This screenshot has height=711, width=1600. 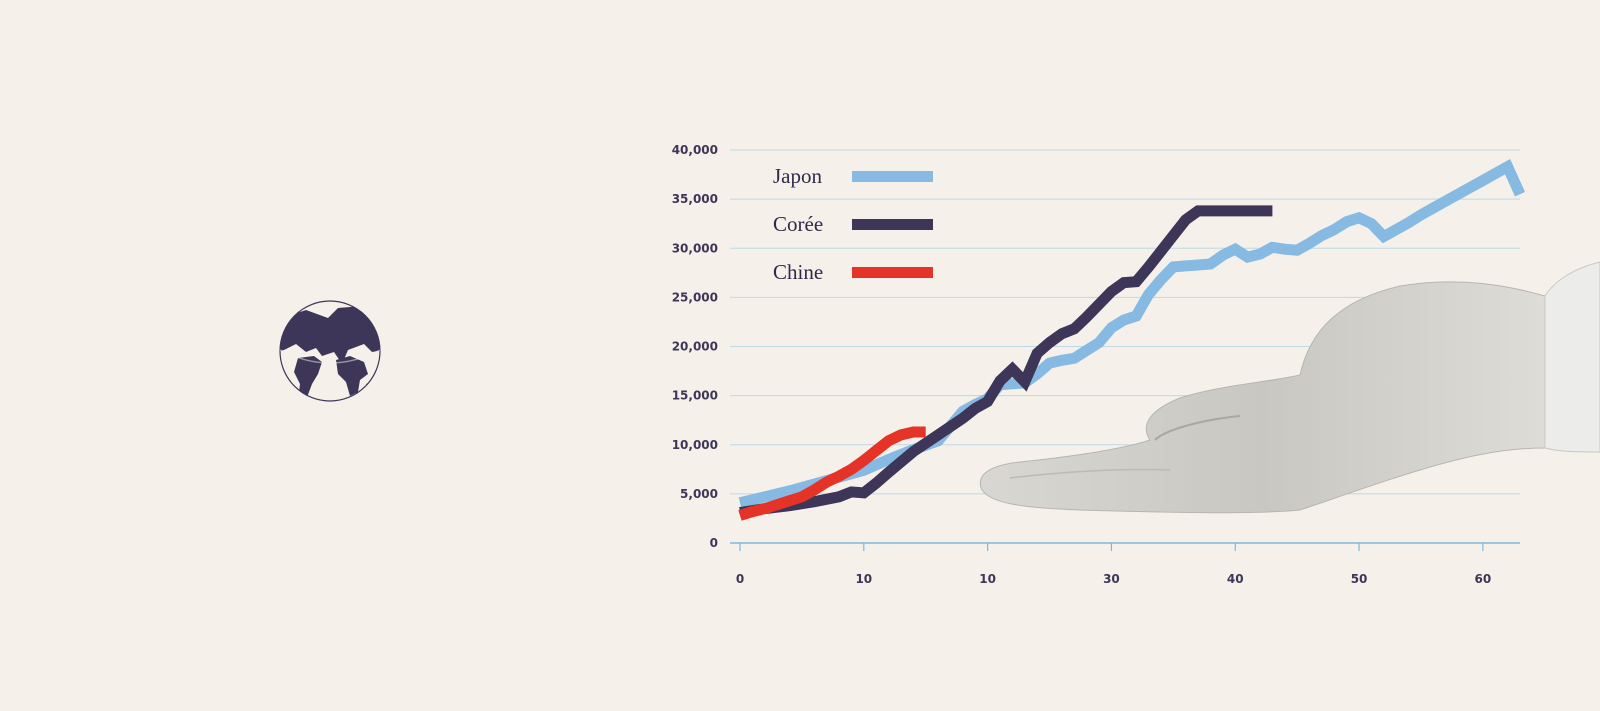 I want to click on x-tick-label: 30, so click(x=1111, y=579).